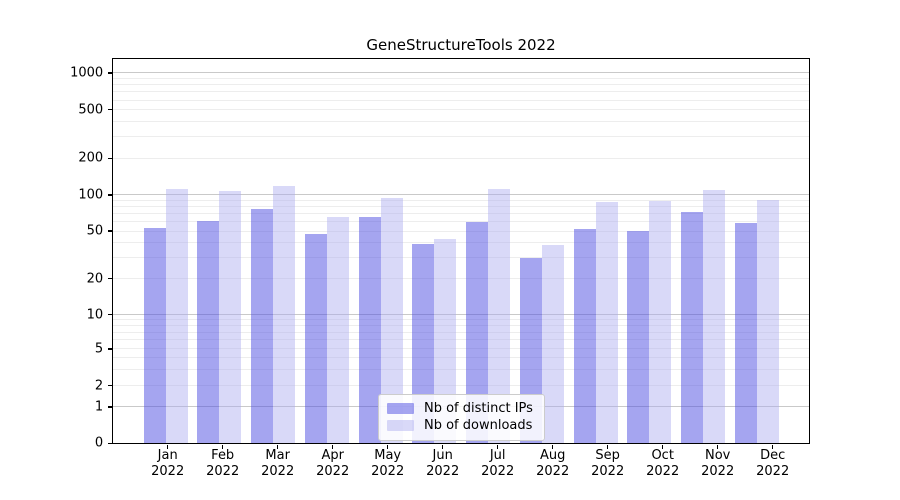  I want to click on bar-downloads-feb, so click(230, 317).